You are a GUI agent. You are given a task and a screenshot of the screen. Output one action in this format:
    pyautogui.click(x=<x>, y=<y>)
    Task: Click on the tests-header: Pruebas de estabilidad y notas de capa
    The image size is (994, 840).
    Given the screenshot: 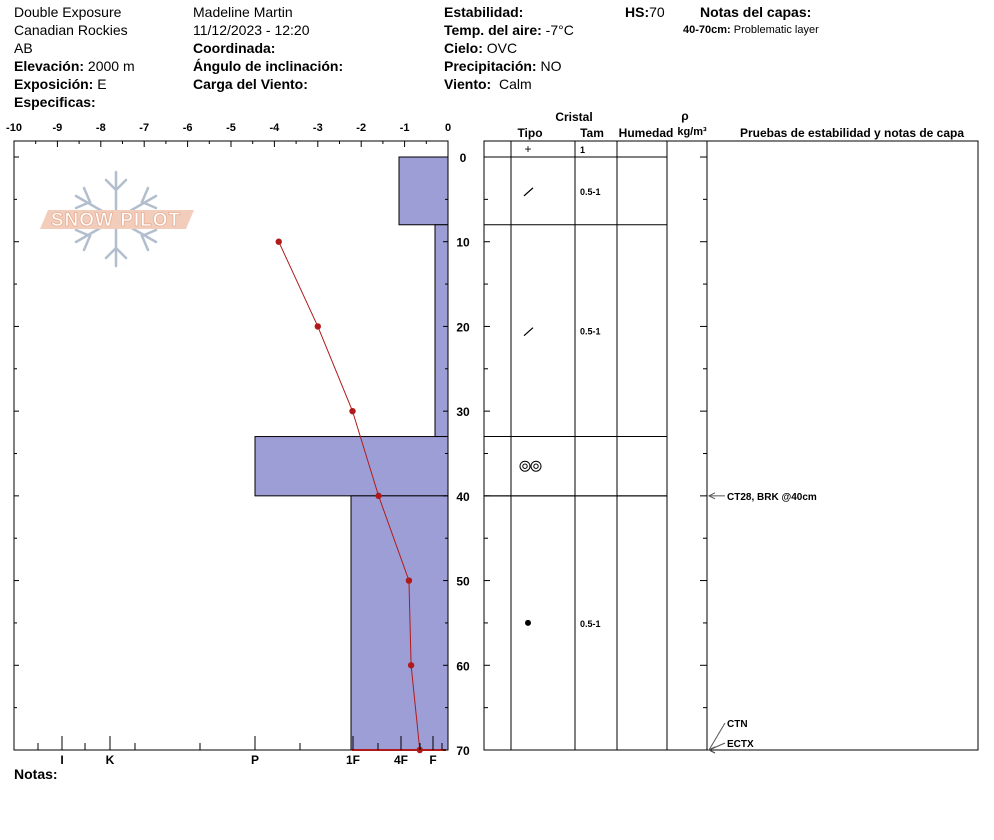 What is the action you would take?
    pyautogui.click(x=852, y=133)
    